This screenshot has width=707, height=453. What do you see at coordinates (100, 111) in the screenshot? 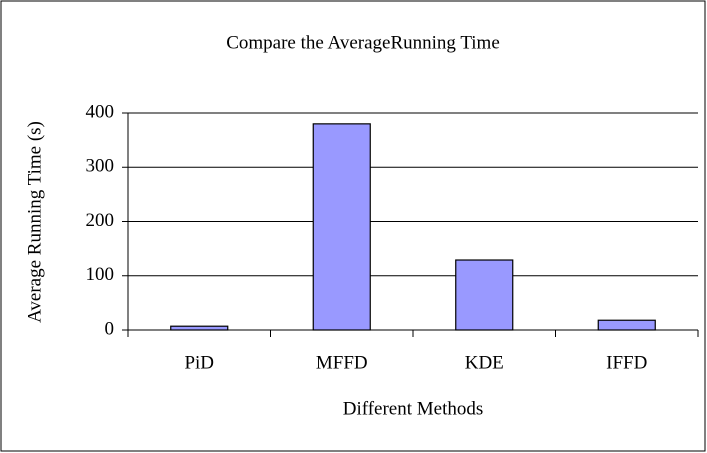
I see `y-tick-label: 400` at bounding box center [100, 111].